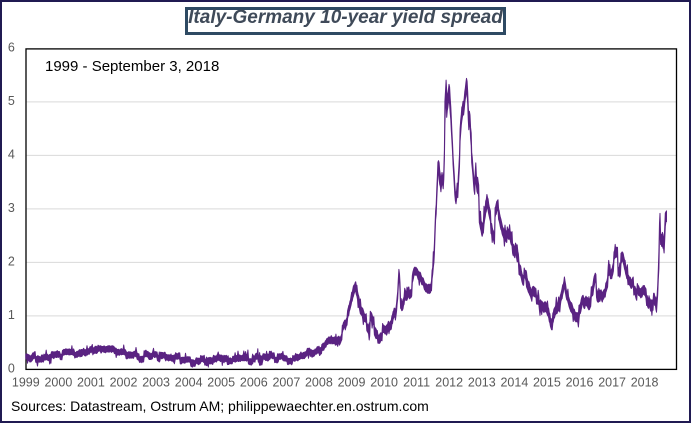 This screenshot has width=691, height=423. What do you see at coordinates (156, 382) in the screenshot?
I see `svg-text: 2003` at bounding box center [156, 382].